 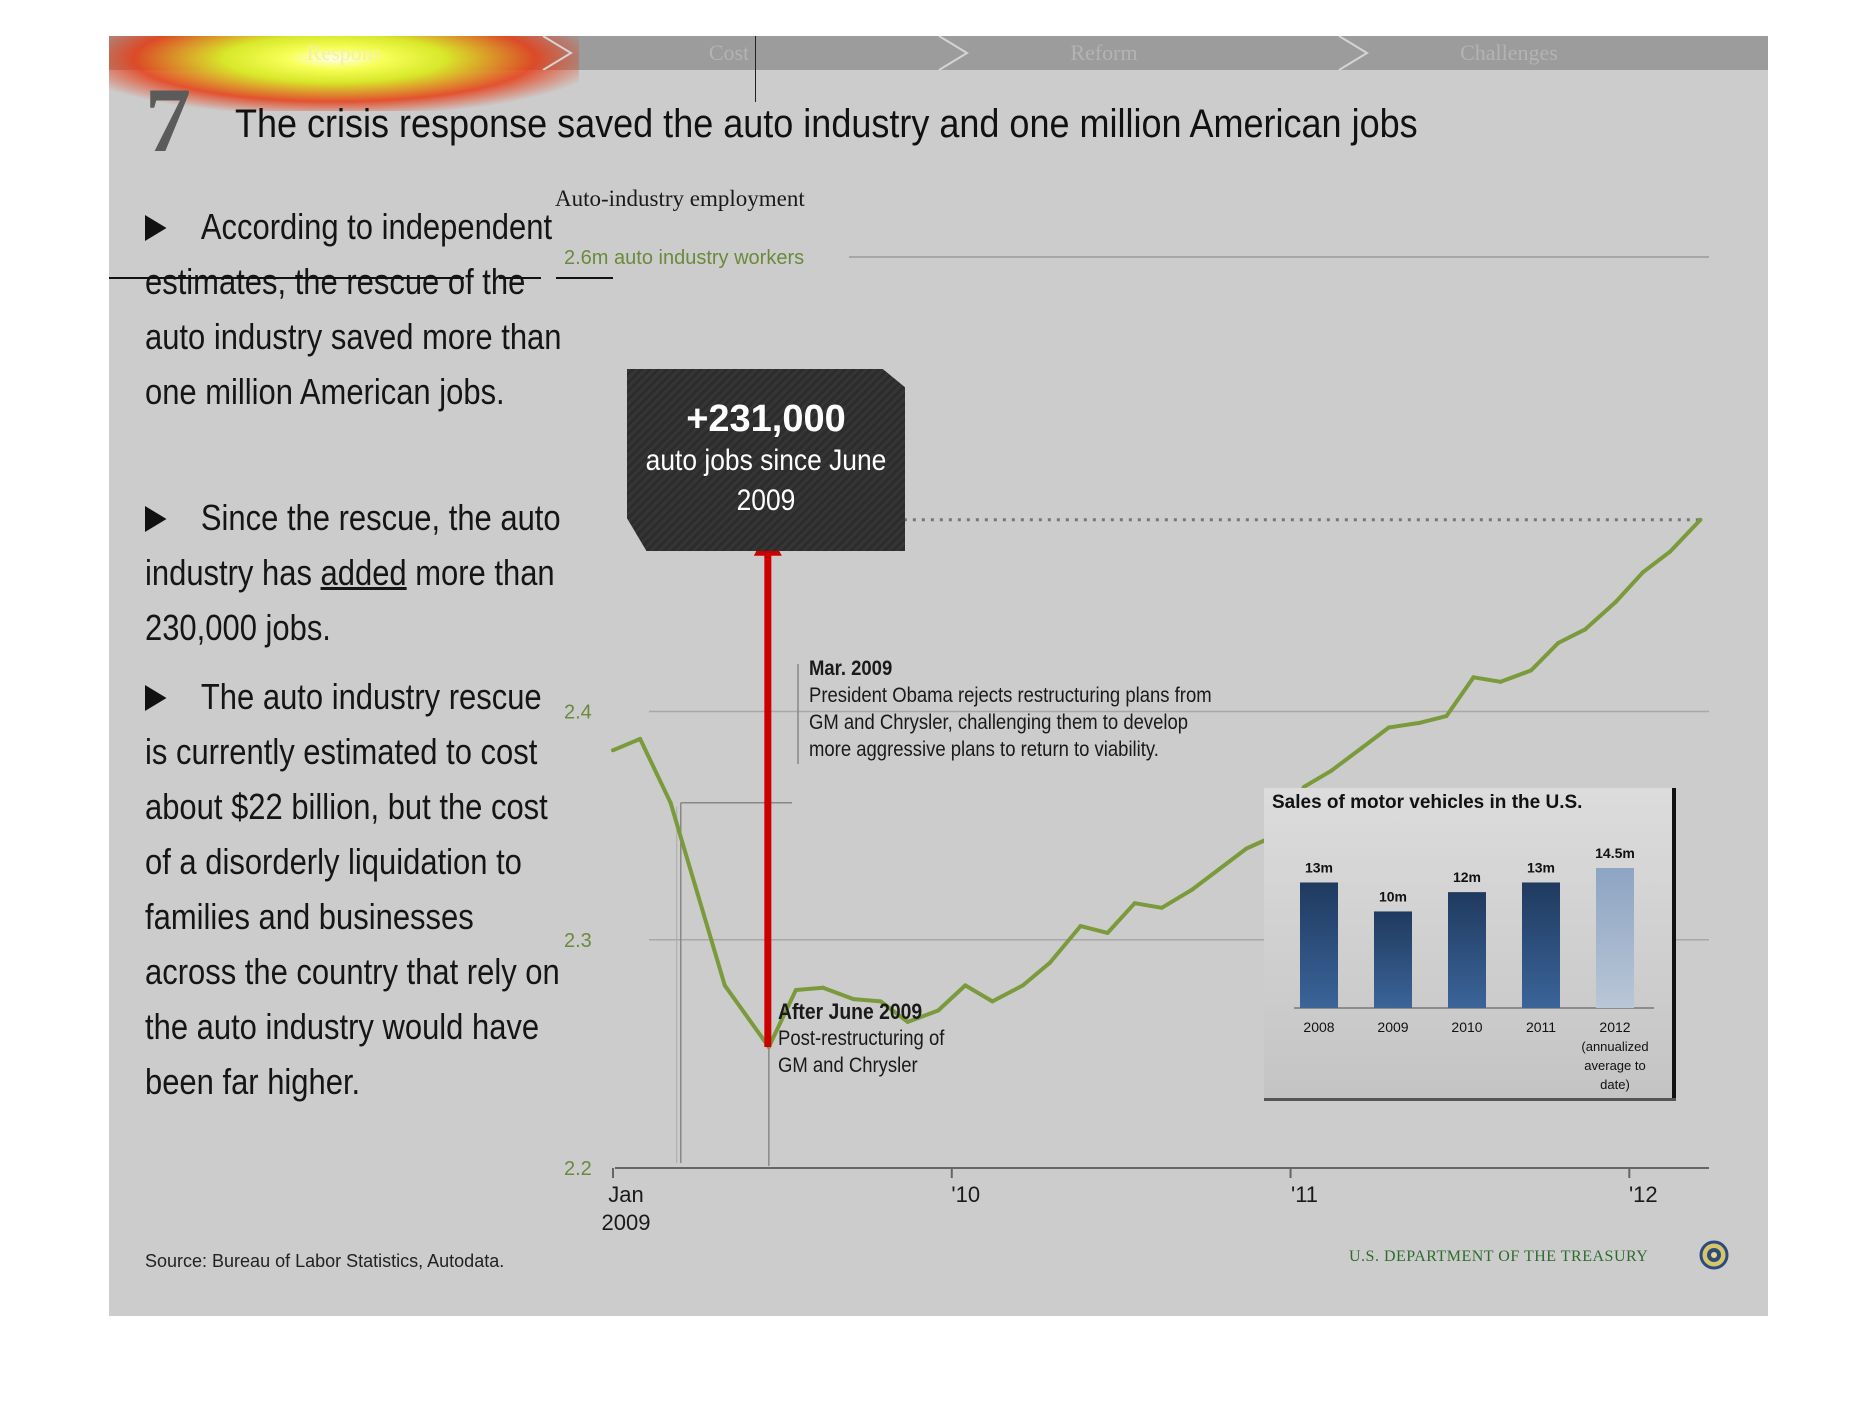 I want to click on x-tick-sublabel: 2009, so click(x=626, y=1222).